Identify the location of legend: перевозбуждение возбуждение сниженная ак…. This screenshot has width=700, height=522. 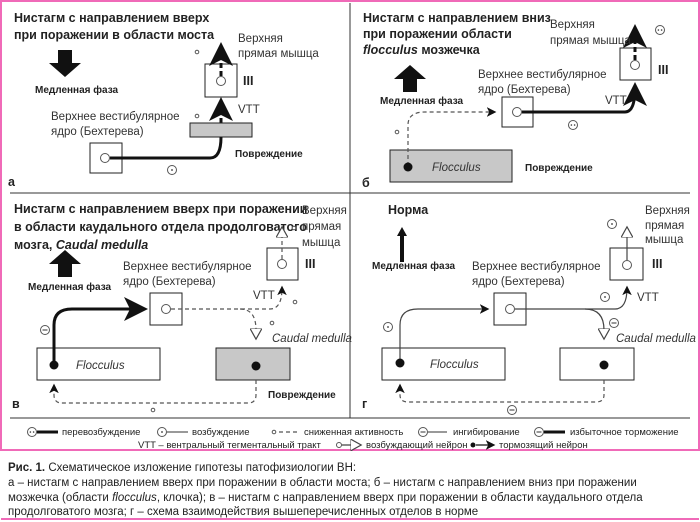
(353, 439).